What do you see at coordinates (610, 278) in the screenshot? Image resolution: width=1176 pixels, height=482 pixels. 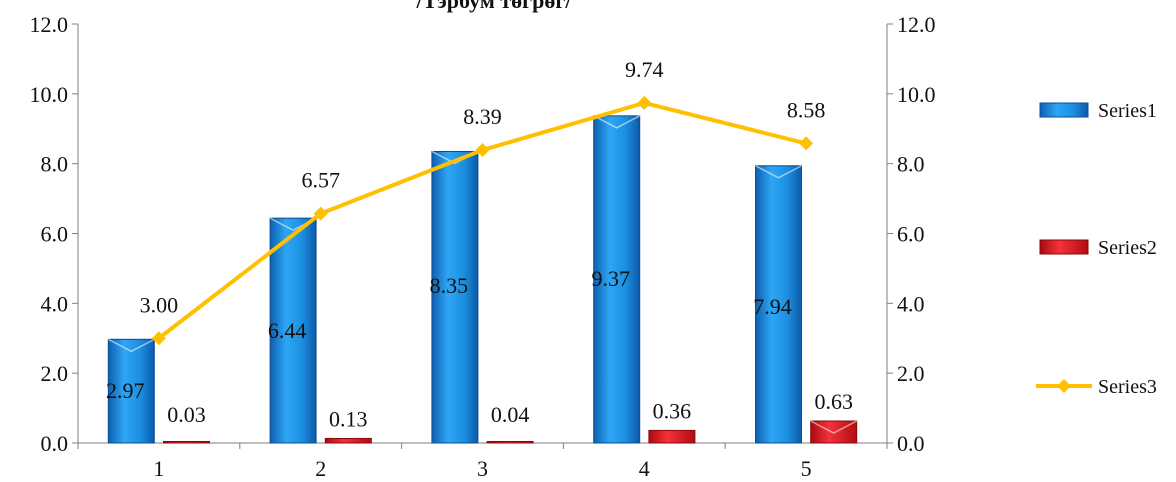 I see `data-label-series1: 9.37` at bounding box center [610, 278].